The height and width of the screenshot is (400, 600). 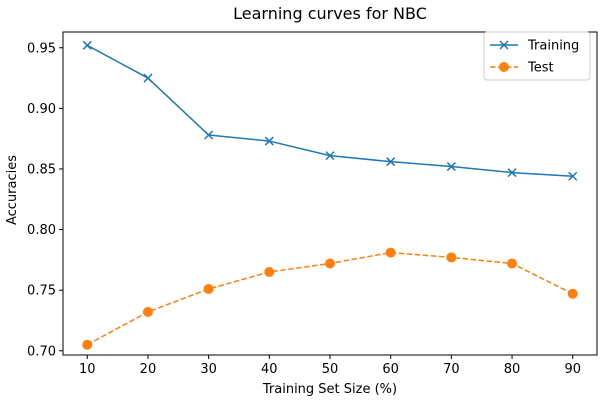 I want to click on x-axis-label: Training Set Size (%), so click(x=329, y=389).